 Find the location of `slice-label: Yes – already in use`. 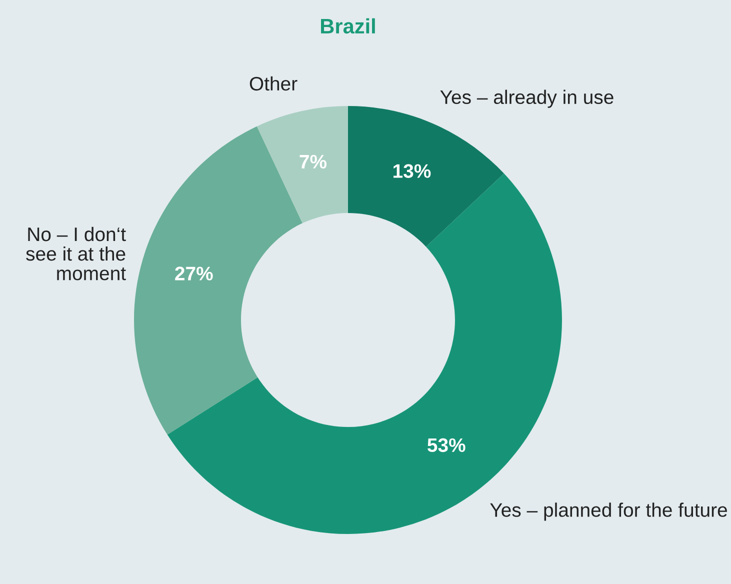

slice-label: Yes – already in use is located at coordinates (527, 99).